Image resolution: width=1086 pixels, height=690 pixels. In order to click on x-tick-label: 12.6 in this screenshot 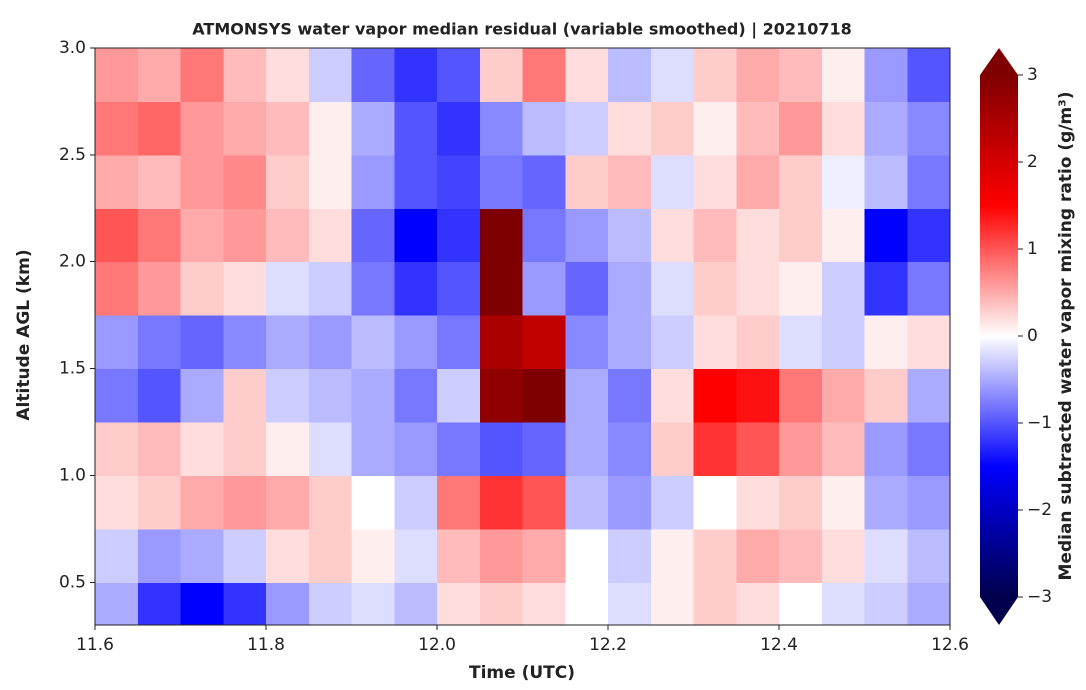, I will do `click(950, 645)`.